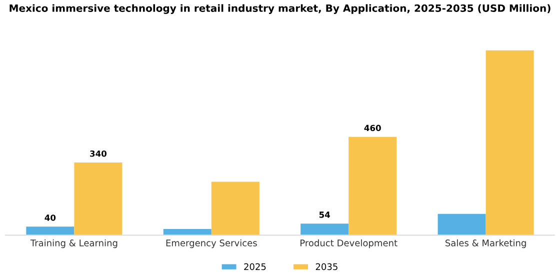 The height and width of the screenshot is (280, 560). I want to click on data-label: 460, so click(372, 128).